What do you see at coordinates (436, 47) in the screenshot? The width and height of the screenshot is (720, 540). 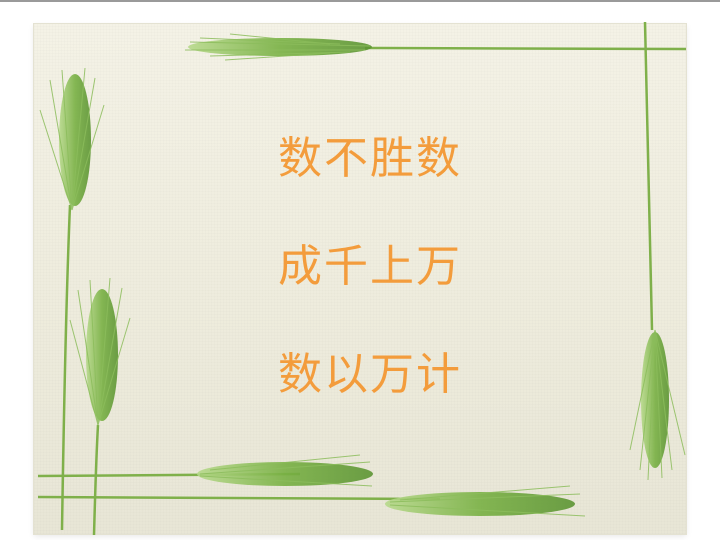 I see `wheat-stalk-top` at bounding box center [436, 47].